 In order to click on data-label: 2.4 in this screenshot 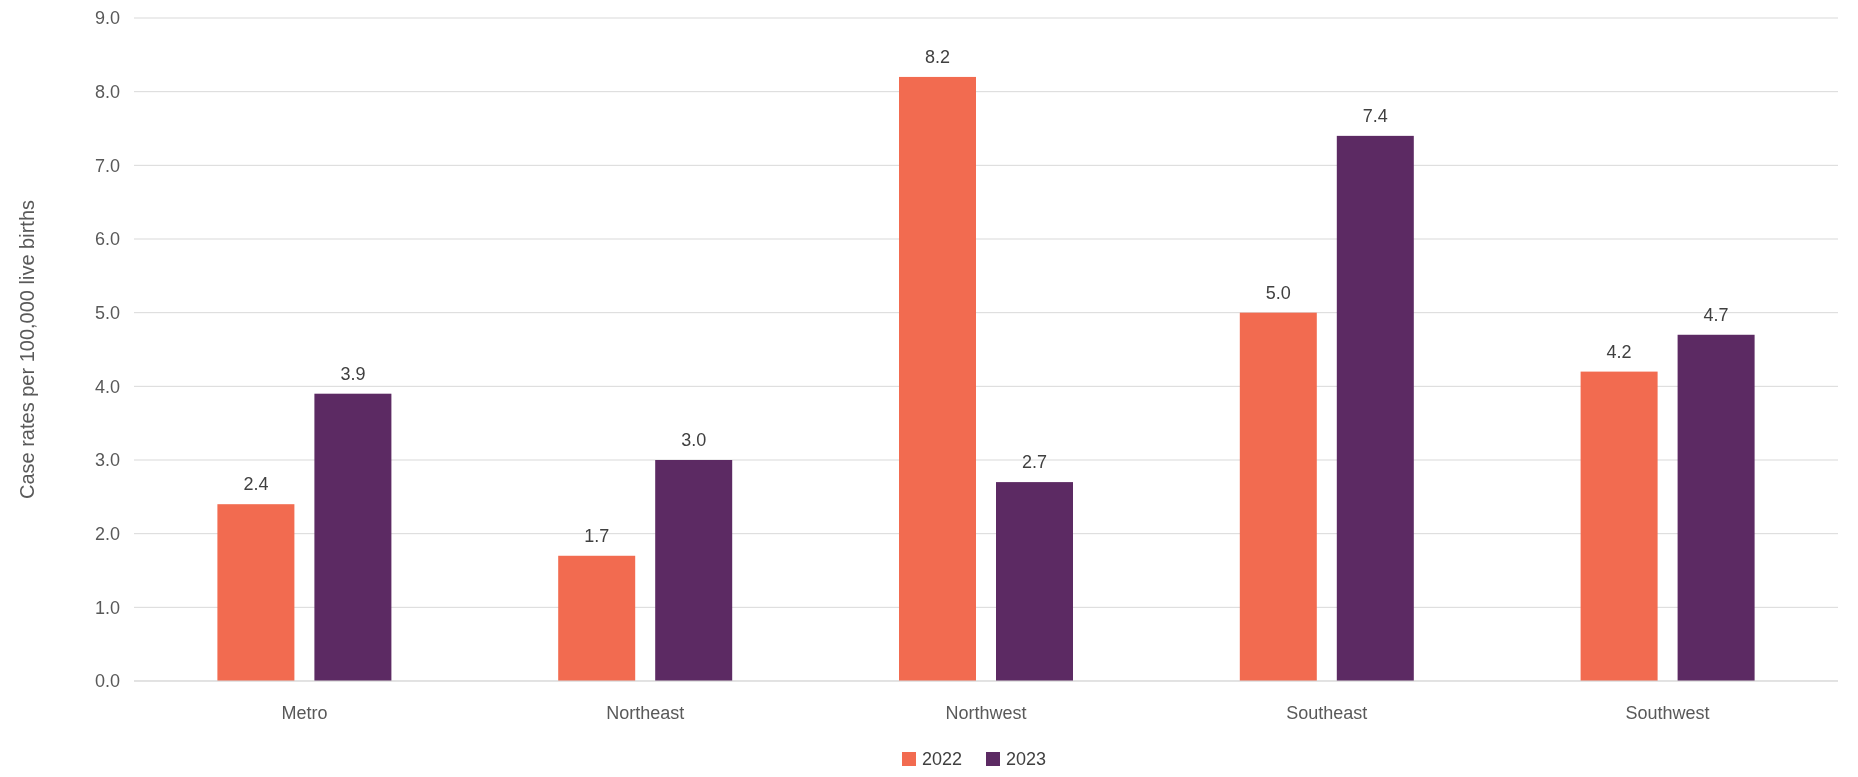, I will do `click(256, 484)`.